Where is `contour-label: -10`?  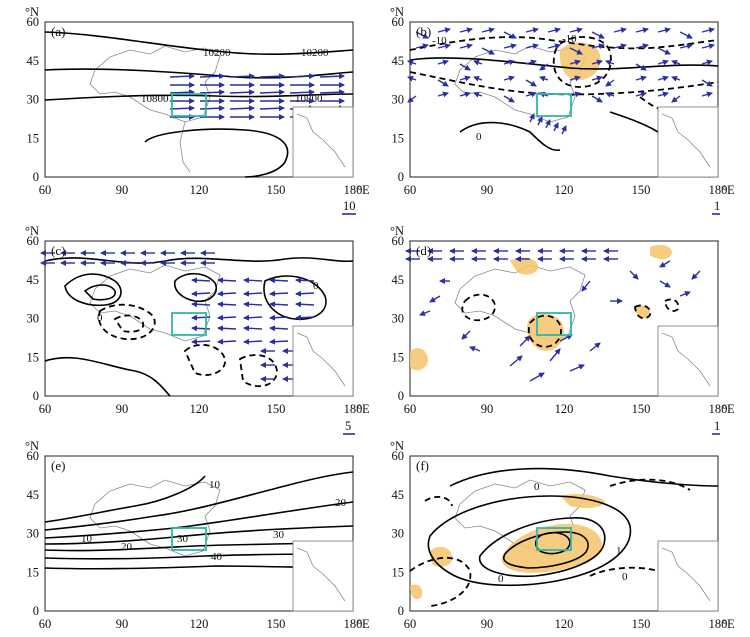 contour-label: -10 is located at coordinates (439, 41).